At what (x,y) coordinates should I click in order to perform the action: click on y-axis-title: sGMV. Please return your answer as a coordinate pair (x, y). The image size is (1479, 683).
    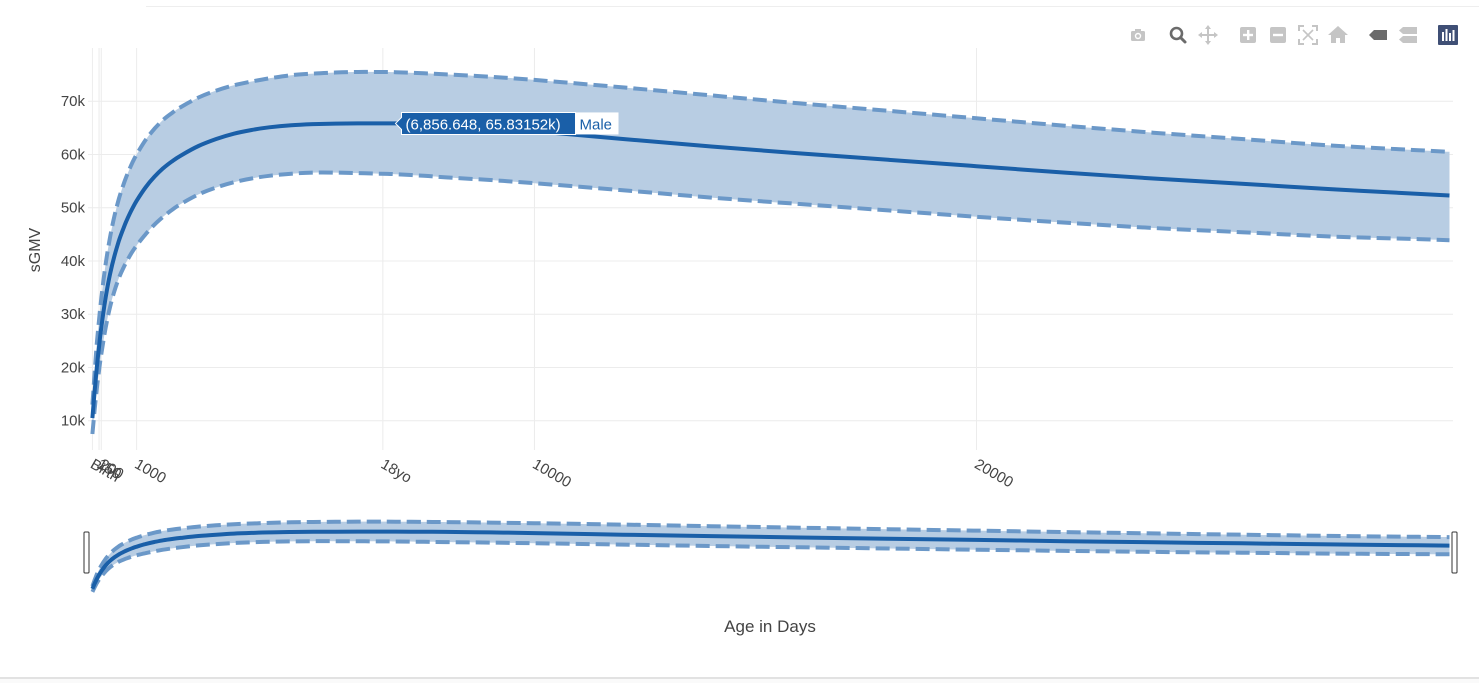
    Looking at the image, I should click on (35, 249).